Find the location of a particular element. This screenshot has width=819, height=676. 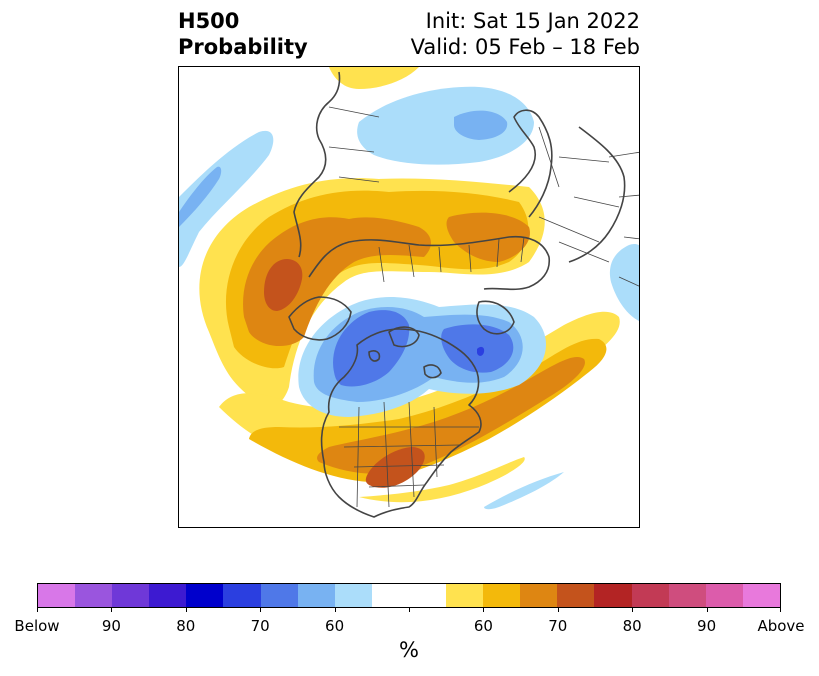

below-60-southeast-streak is located at coordinates (524, 491).